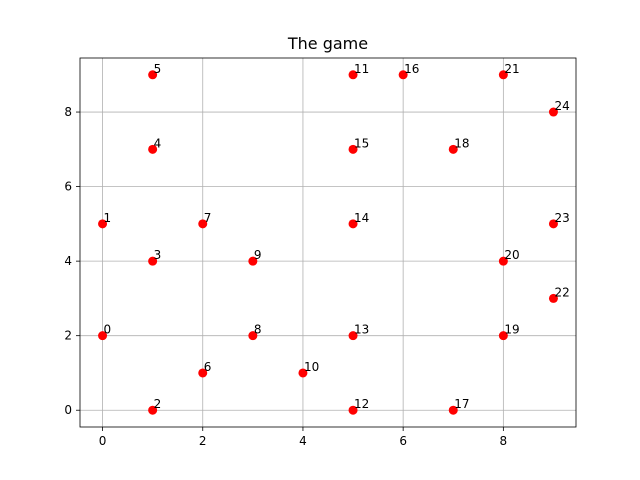 The width and height of the screenshot is (640, 480). Describe the element at coordinates (158, 255) in the screenshot. I see `point-label: 3` at that location.